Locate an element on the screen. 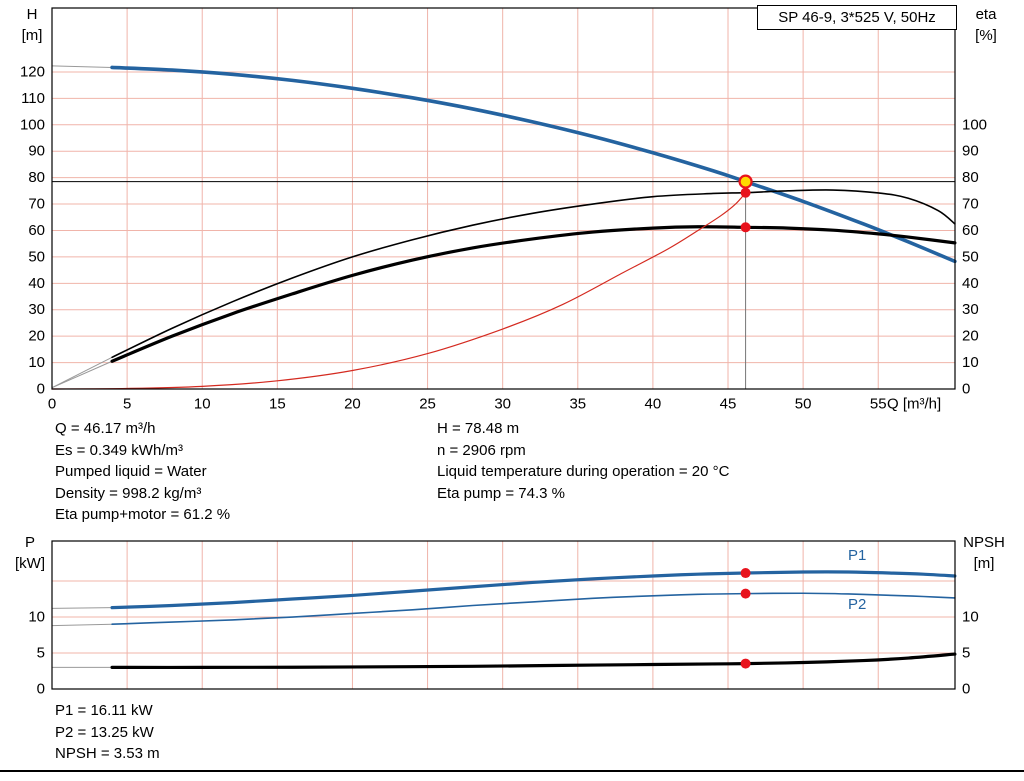 This screenshot has width=1024, height=781. h-axis-unit: [m] is located at coordinates (32, 35).